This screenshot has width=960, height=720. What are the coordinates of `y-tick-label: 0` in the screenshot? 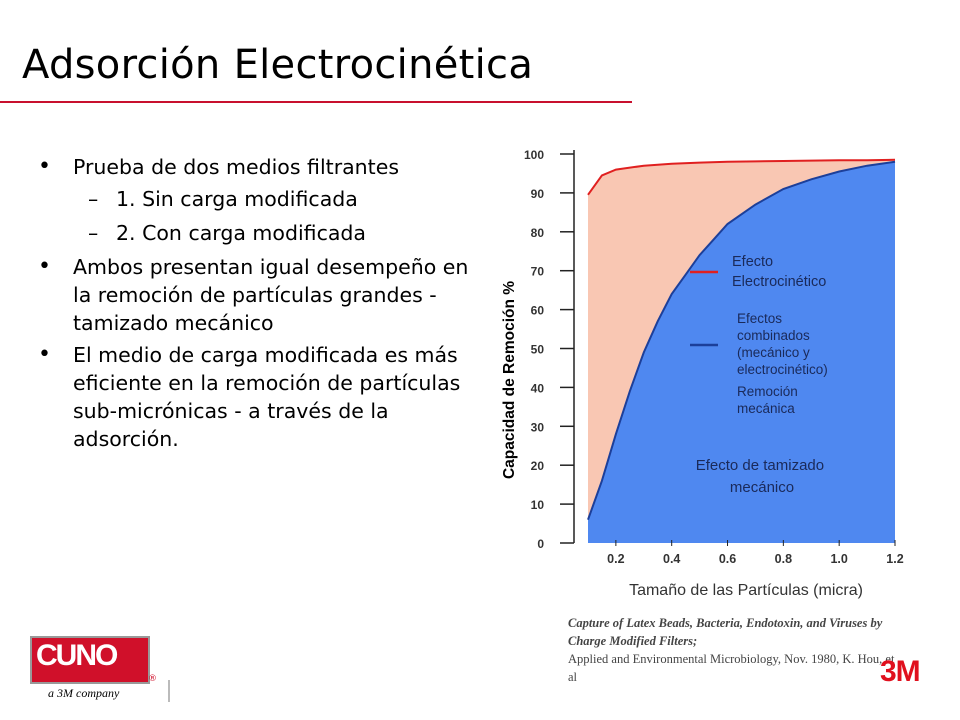 It's located at (540, 544).